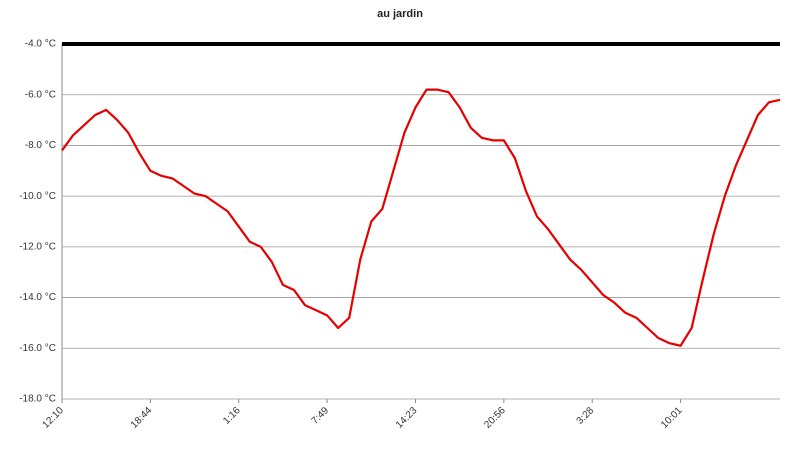  I want to click on x-tick-label: 10:01, so click(672, 418).